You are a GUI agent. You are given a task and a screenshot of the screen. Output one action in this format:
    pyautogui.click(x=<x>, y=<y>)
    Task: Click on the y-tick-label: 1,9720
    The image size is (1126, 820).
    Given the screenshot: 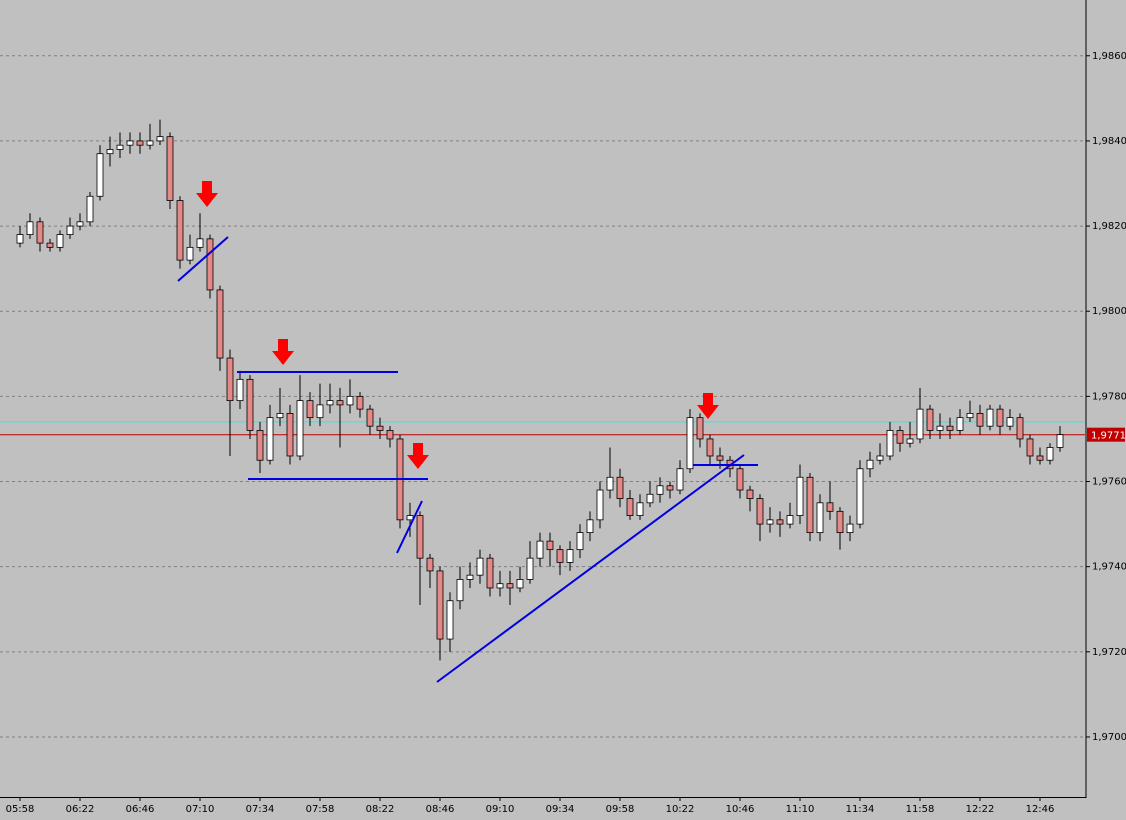 What is the action you would take?
    pyautogui.click(x=1109, y=652)
    